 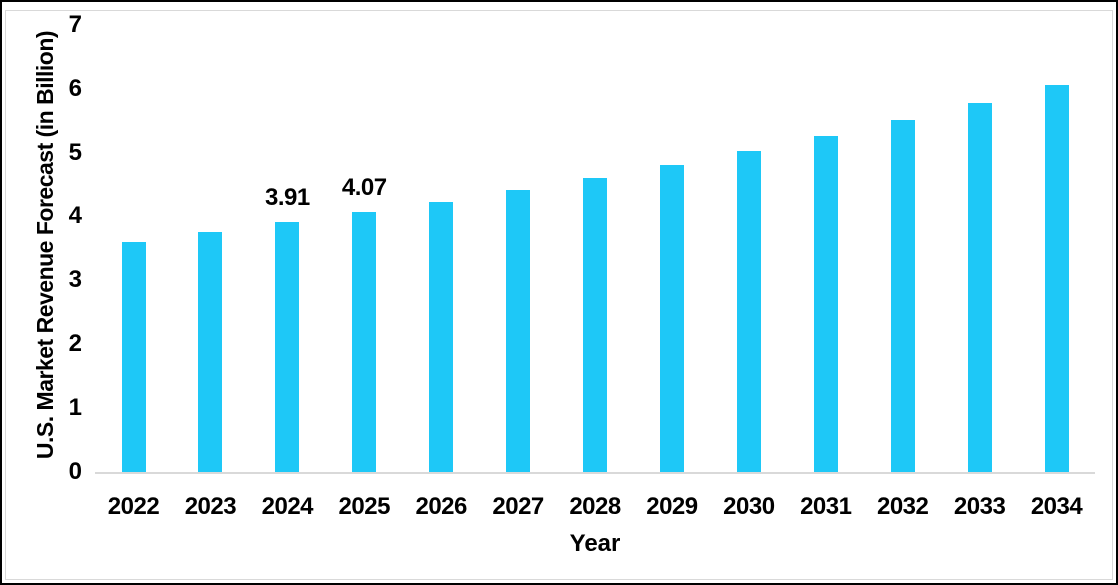 I want to click on y-tick-label: 7, so click(x=75, y=24).